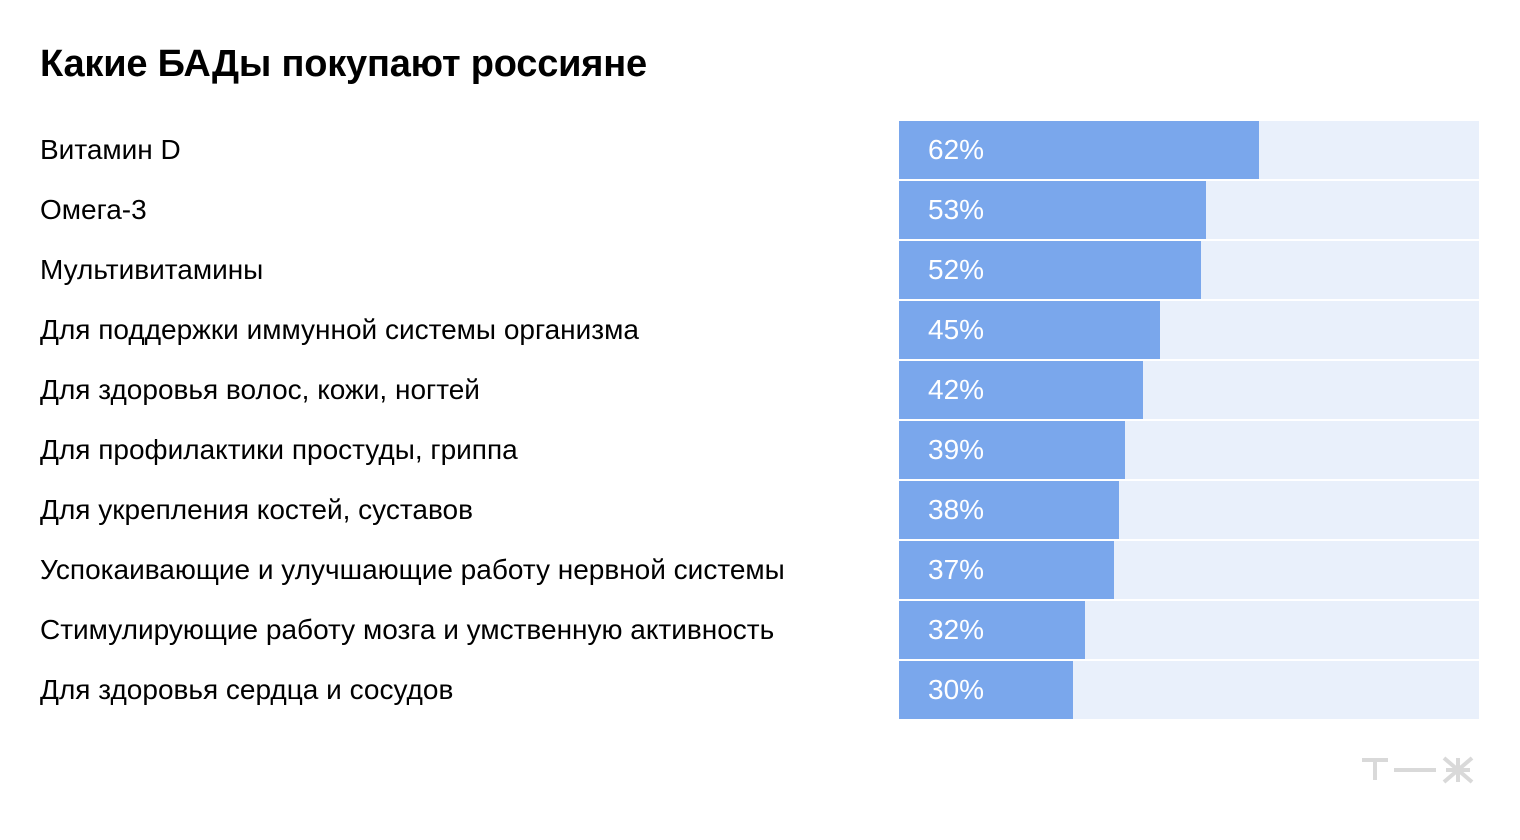 Image resolution: width=1520 pixels, height=840 pixels. Describe the element at coordinates (956, 689) in the screenshot. I see `bar-value-label: 30%` at that location.